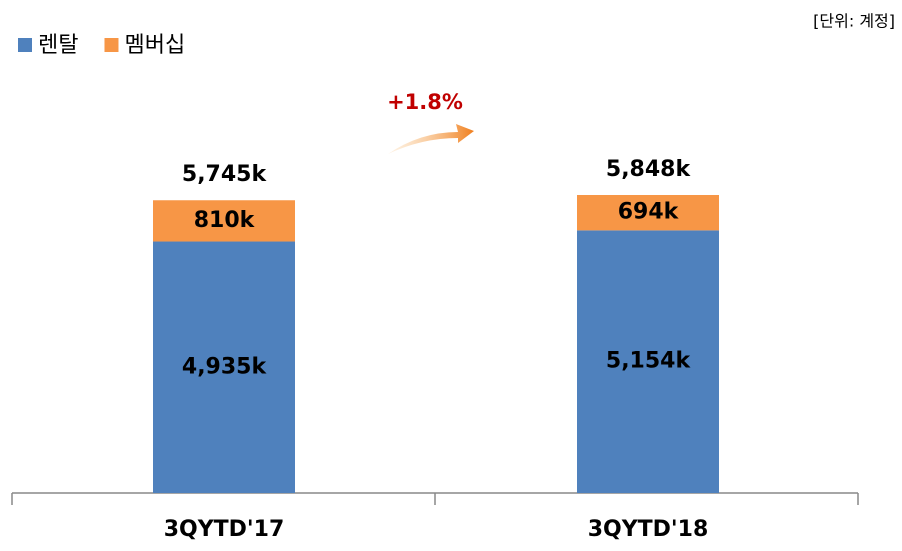  I want to click on total-label: 5,848k, so click(649, 169).